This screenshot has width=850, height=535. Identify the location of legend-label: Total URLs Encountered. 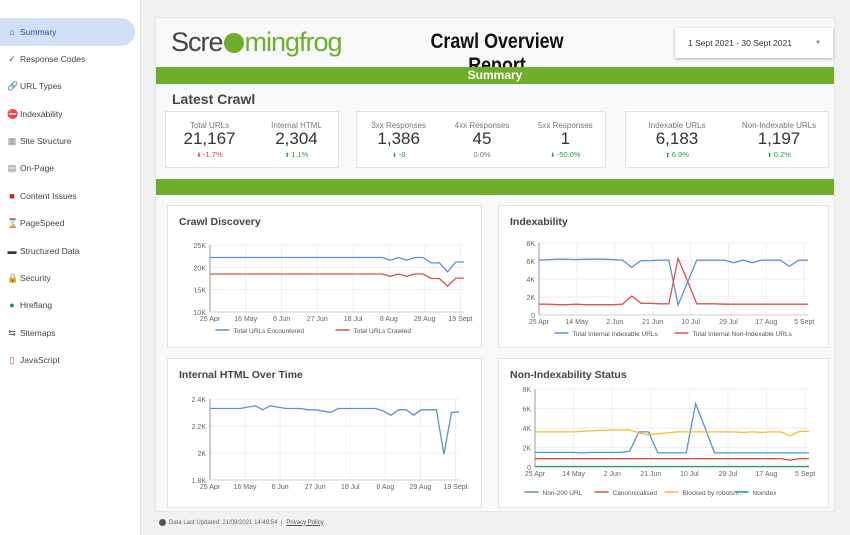
(269, 331).